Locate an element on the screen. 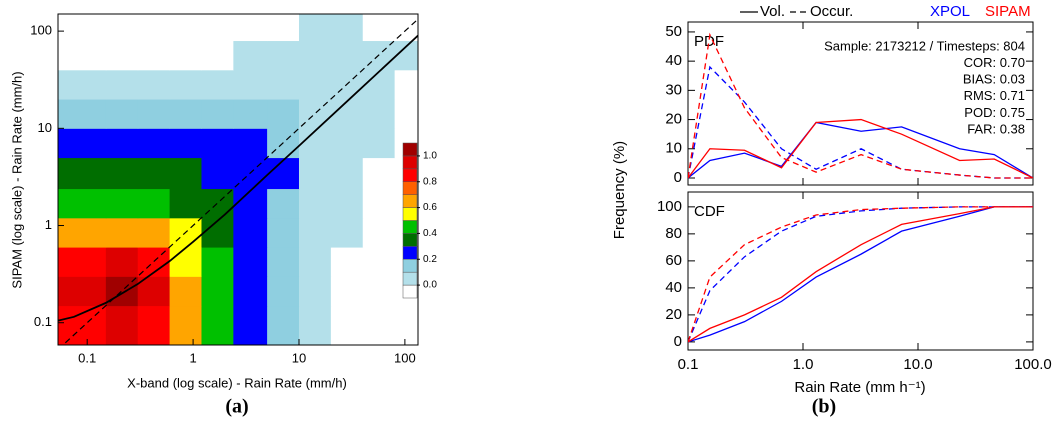 The height and width of the screenshot is (432, 1057). y-tick-label: 50 is located at coordinates (673, 31).